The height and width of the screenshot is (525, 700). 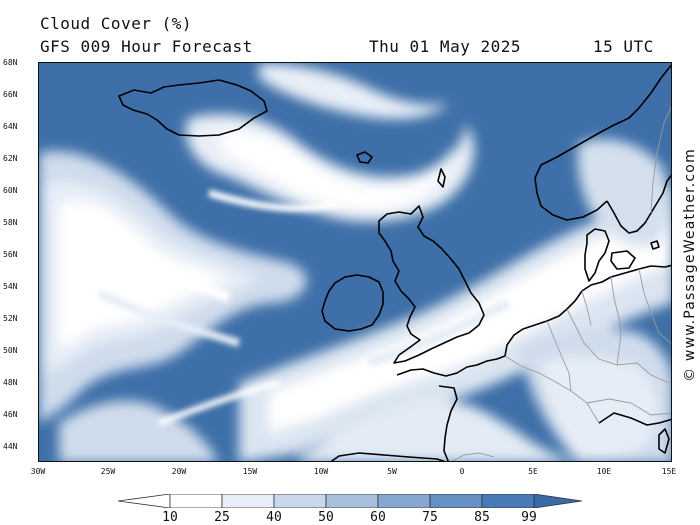 I want to click on legend-label: 25, so click(x=222, y=517).